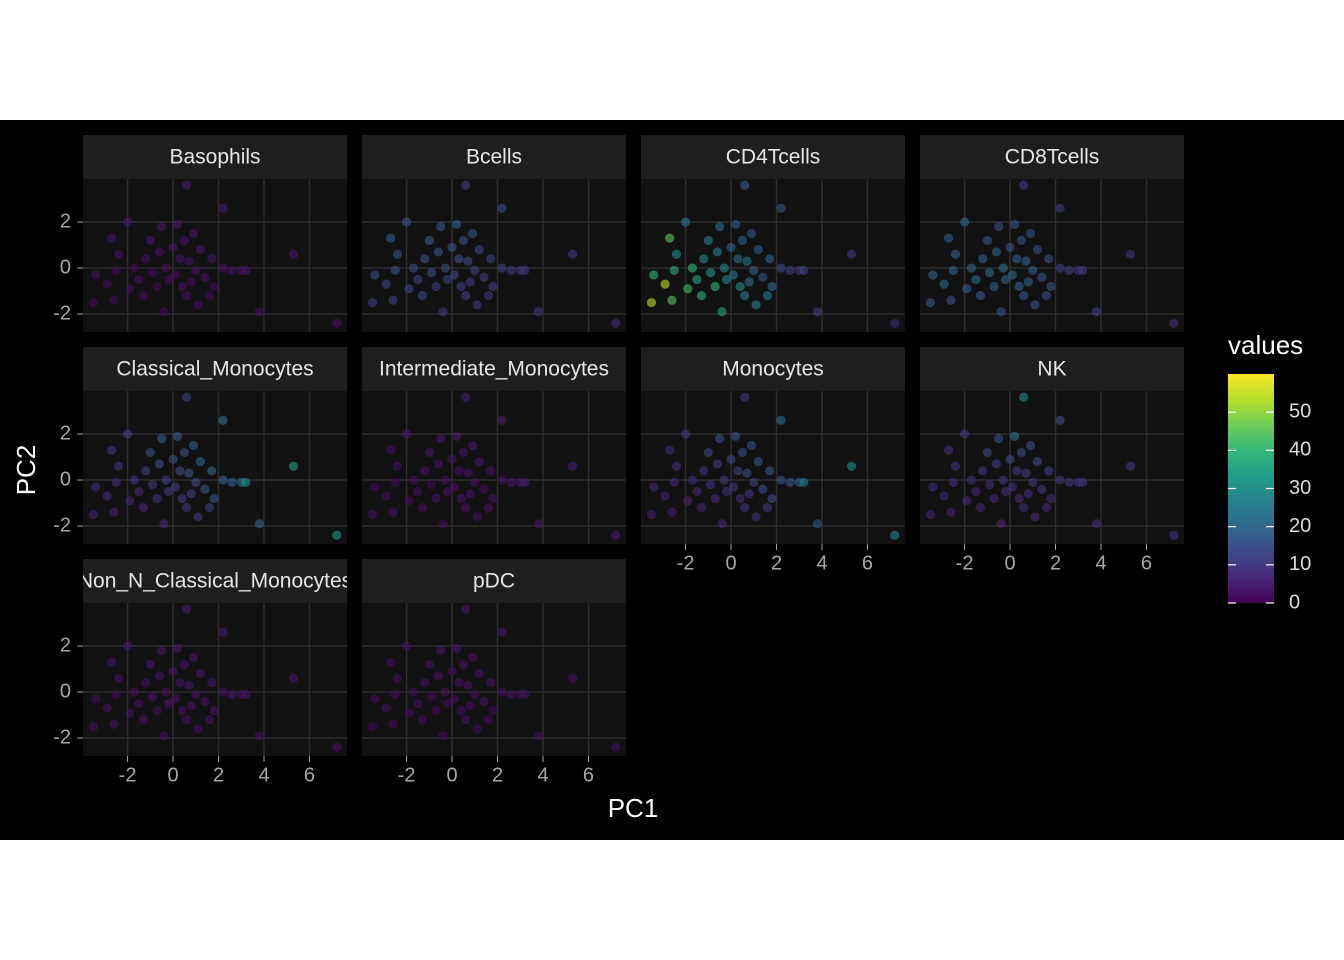 The image size is (1344, 960). Describe the element at coordinates (65, 645) in the screenshot. I see `y-tick-label: 2` at that location.